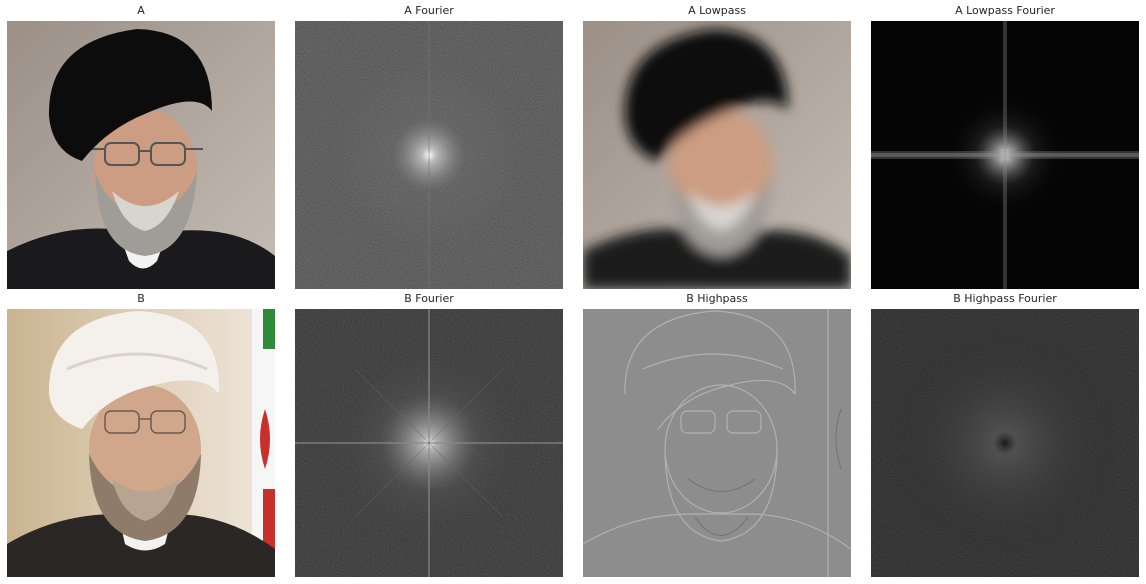 The height and width of the screenshot is (584, 1146). I want to click on panel-title: B, so click(141, 298).